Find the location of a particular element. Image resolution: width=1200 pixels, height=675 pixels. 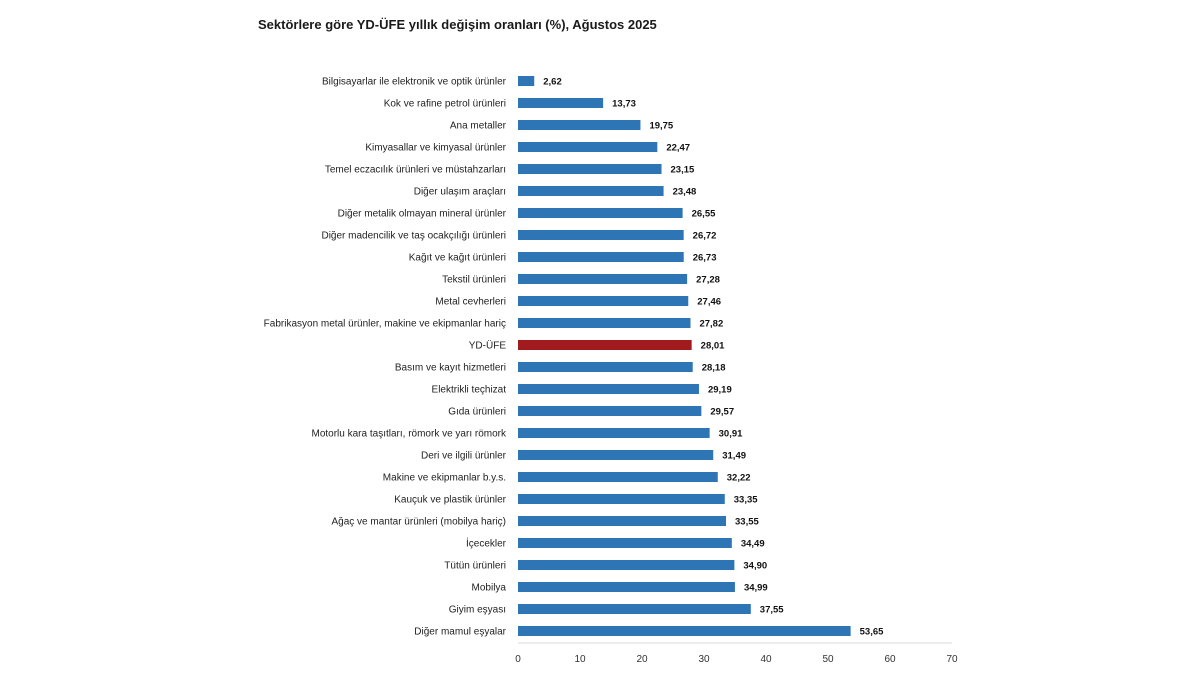

category-label: Kok ve rafine petrol ürünleri is located at coordinates (445, 104).